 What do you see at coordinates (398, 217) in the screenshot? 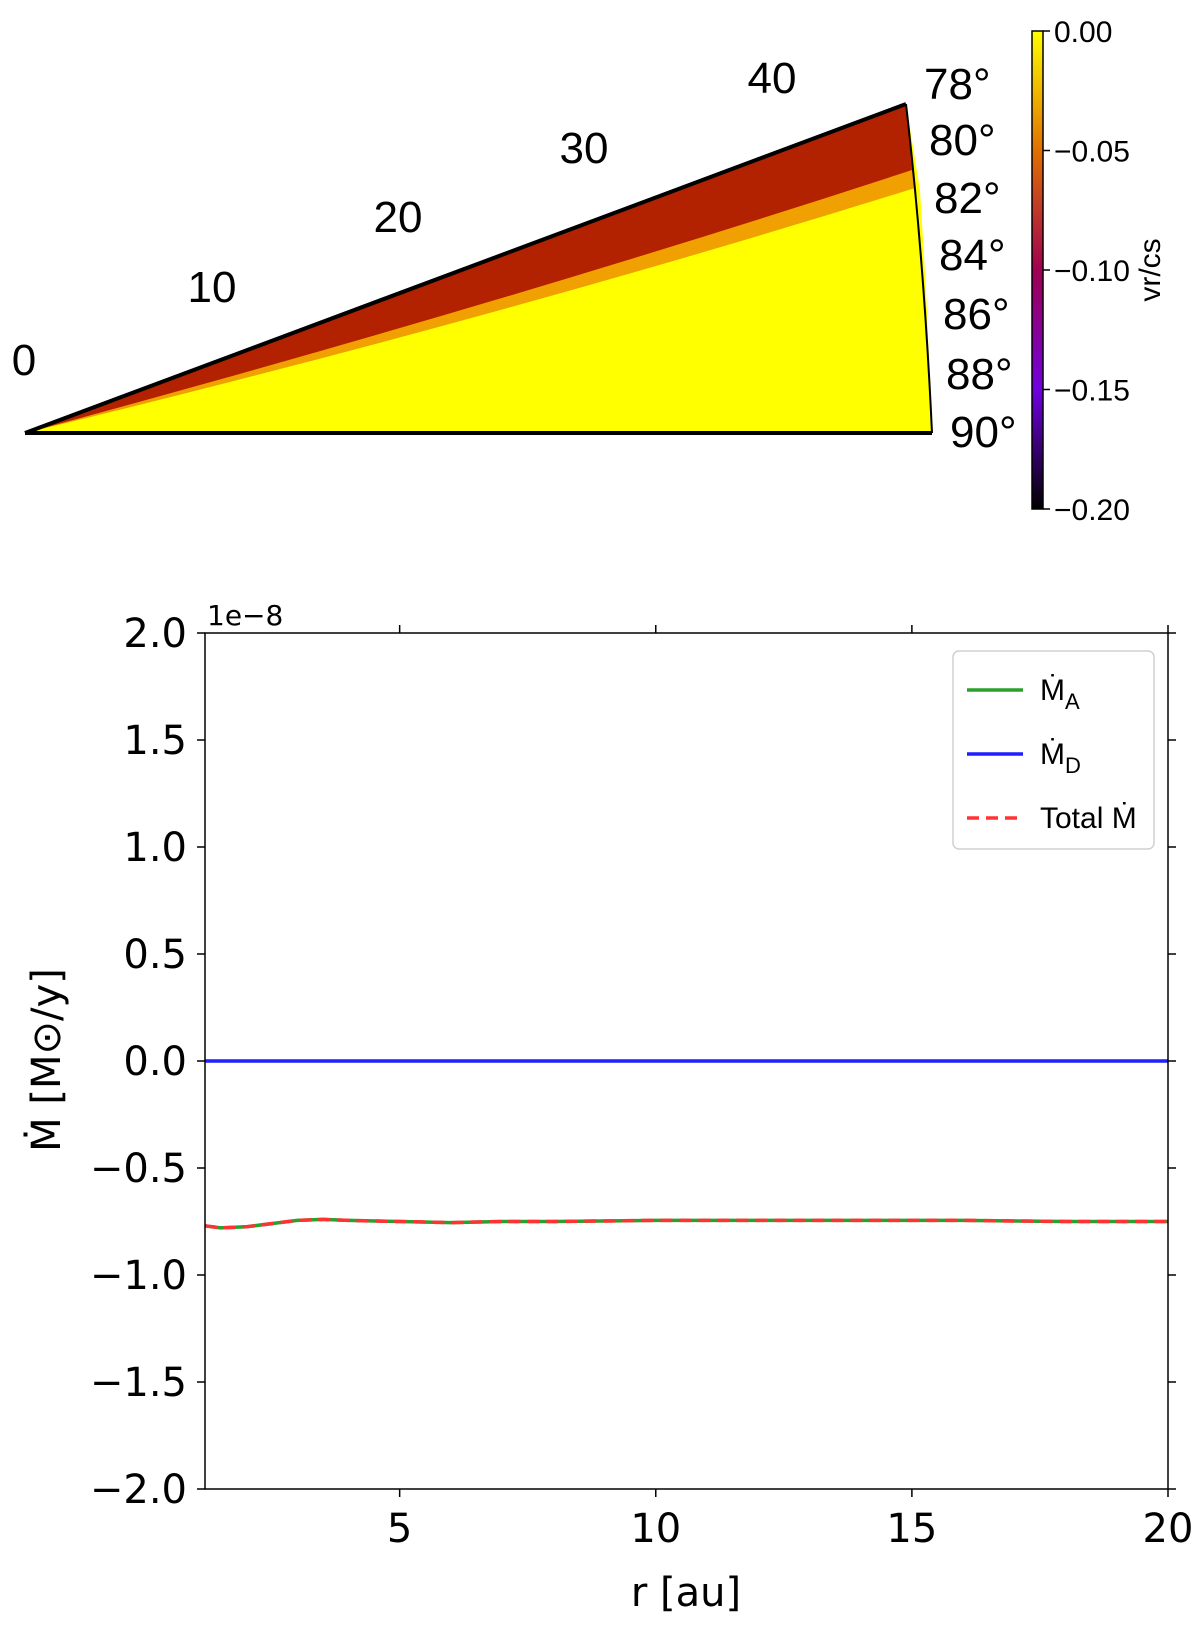
I see `radial-tick-label: 20` at bounding box center [398, 217].